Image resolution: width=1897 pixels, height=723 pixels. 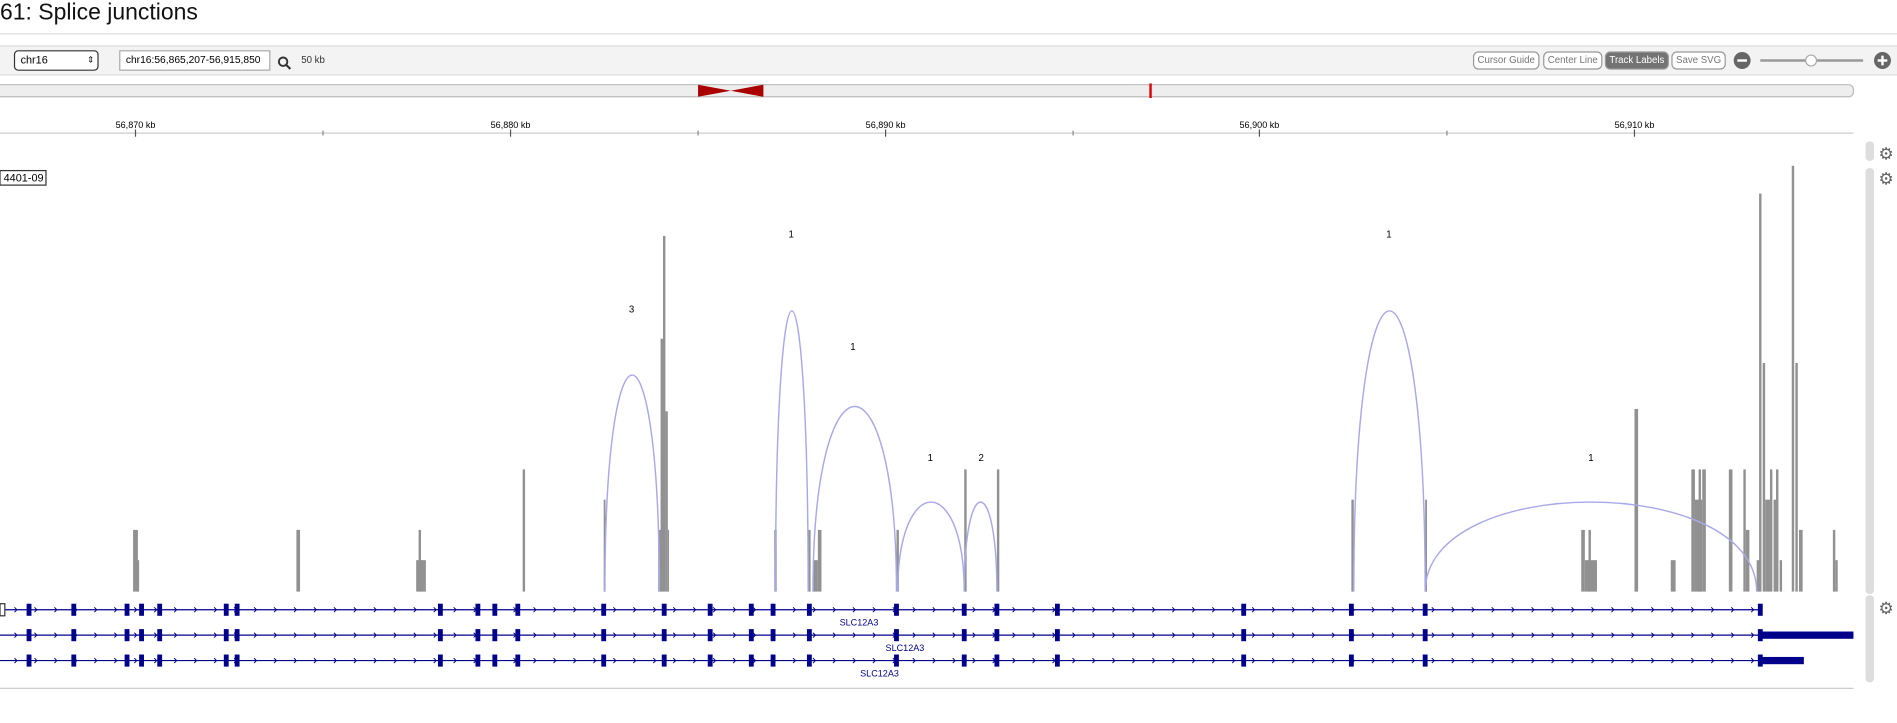 What do you see at coordinates (1742, 60) in the screenshot?
I see `zoom-out` at bounding box center [1742, 60].